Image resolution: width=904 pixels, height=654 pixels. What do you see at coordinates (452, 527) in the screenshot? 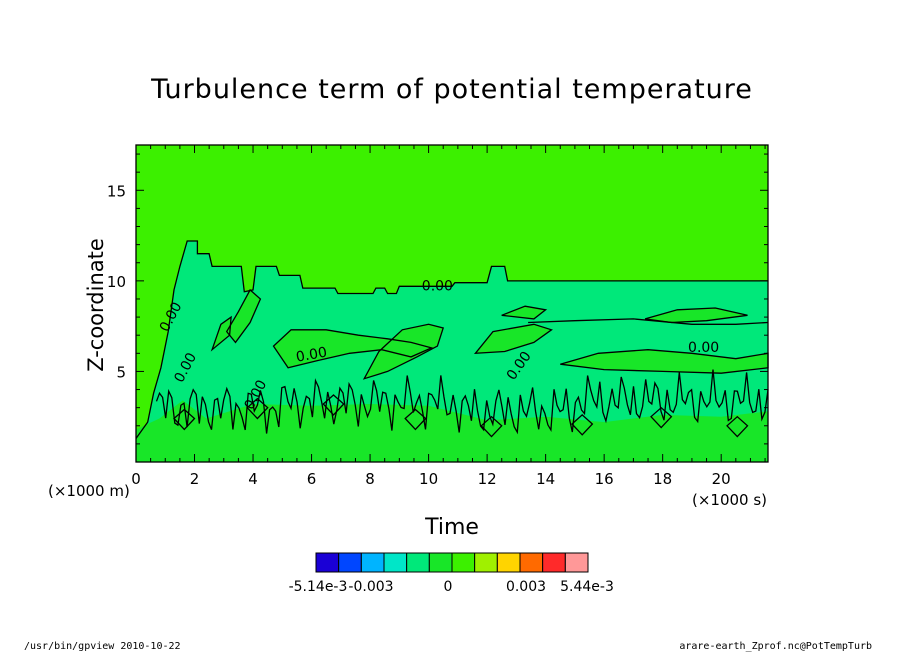
I see `x-axis-label: Time` at bounding box center [452, 527].